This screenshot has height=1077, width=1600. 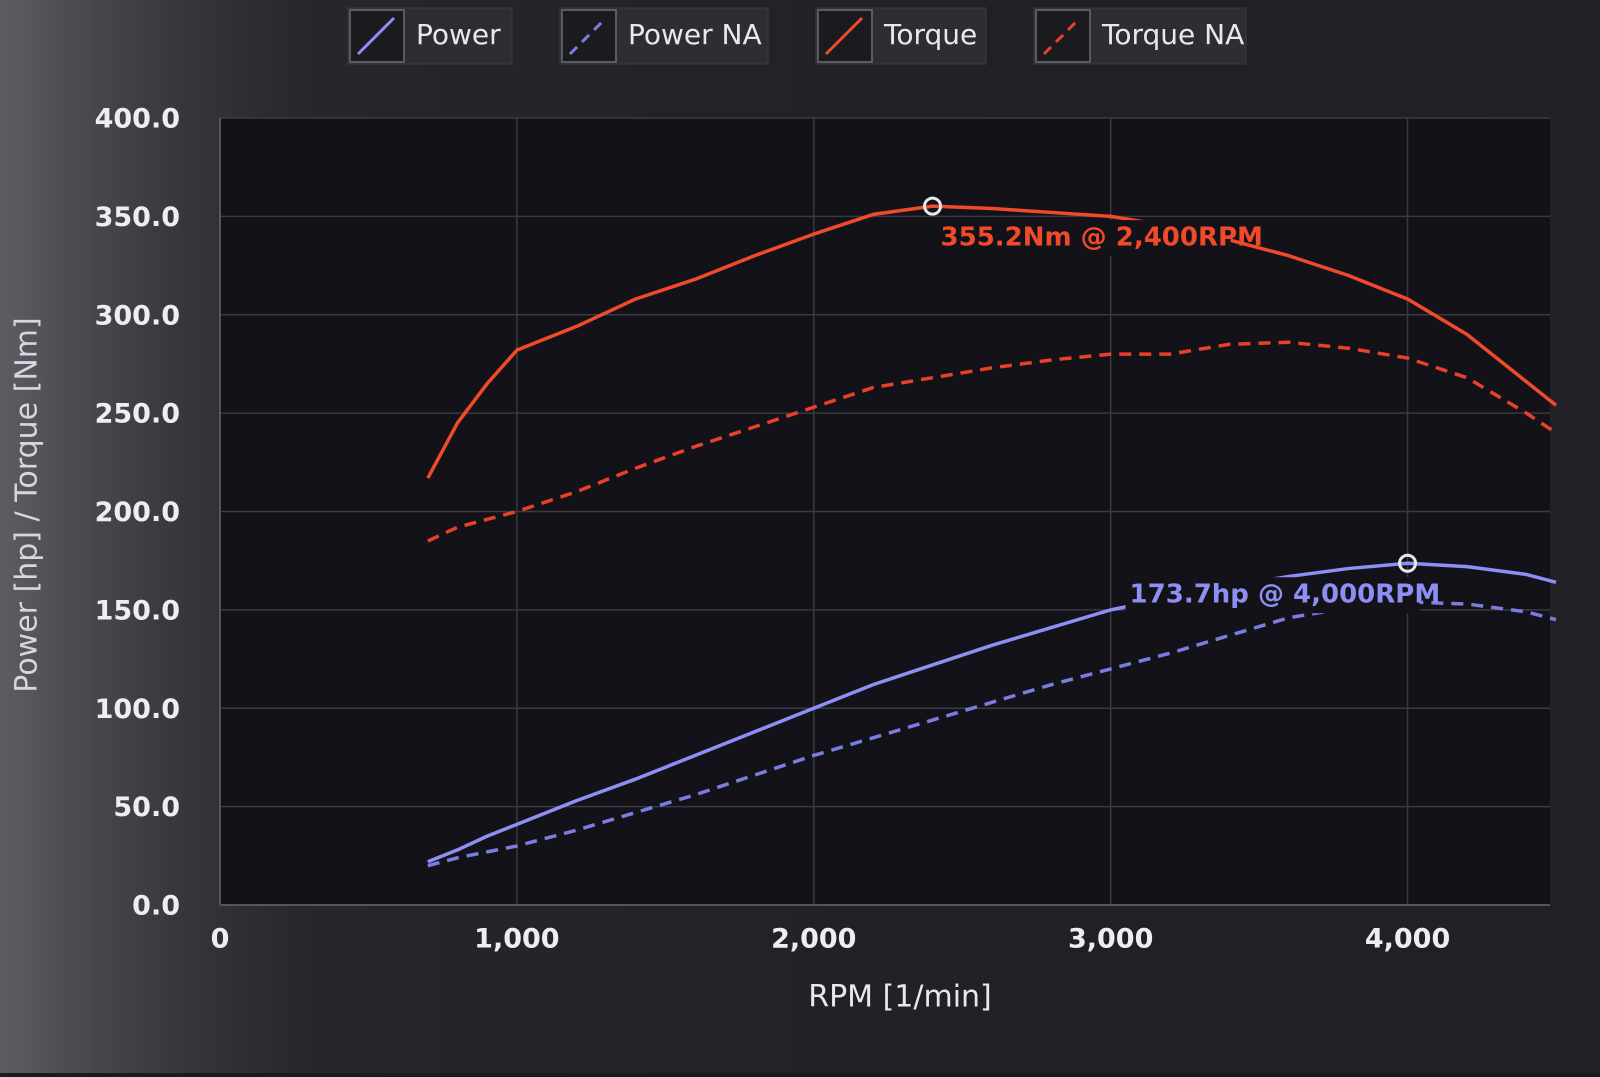 What do you see at coordinates (797, 36) in the screenshot?
I see `legend: Power Power NA Torque Torque NA` at bounding box center [797, 36].